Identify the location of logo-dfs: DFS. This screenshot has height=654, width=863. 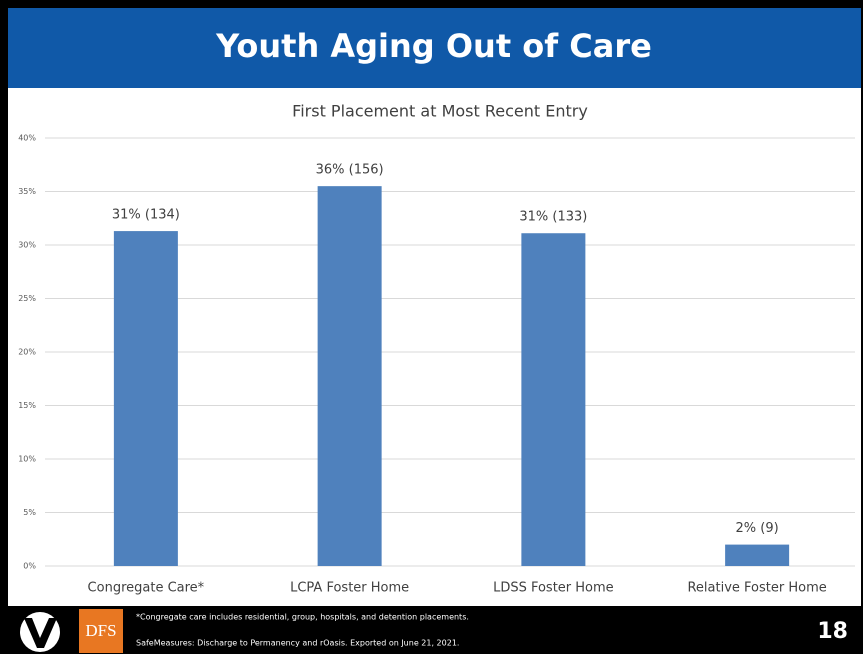
(100, 630).